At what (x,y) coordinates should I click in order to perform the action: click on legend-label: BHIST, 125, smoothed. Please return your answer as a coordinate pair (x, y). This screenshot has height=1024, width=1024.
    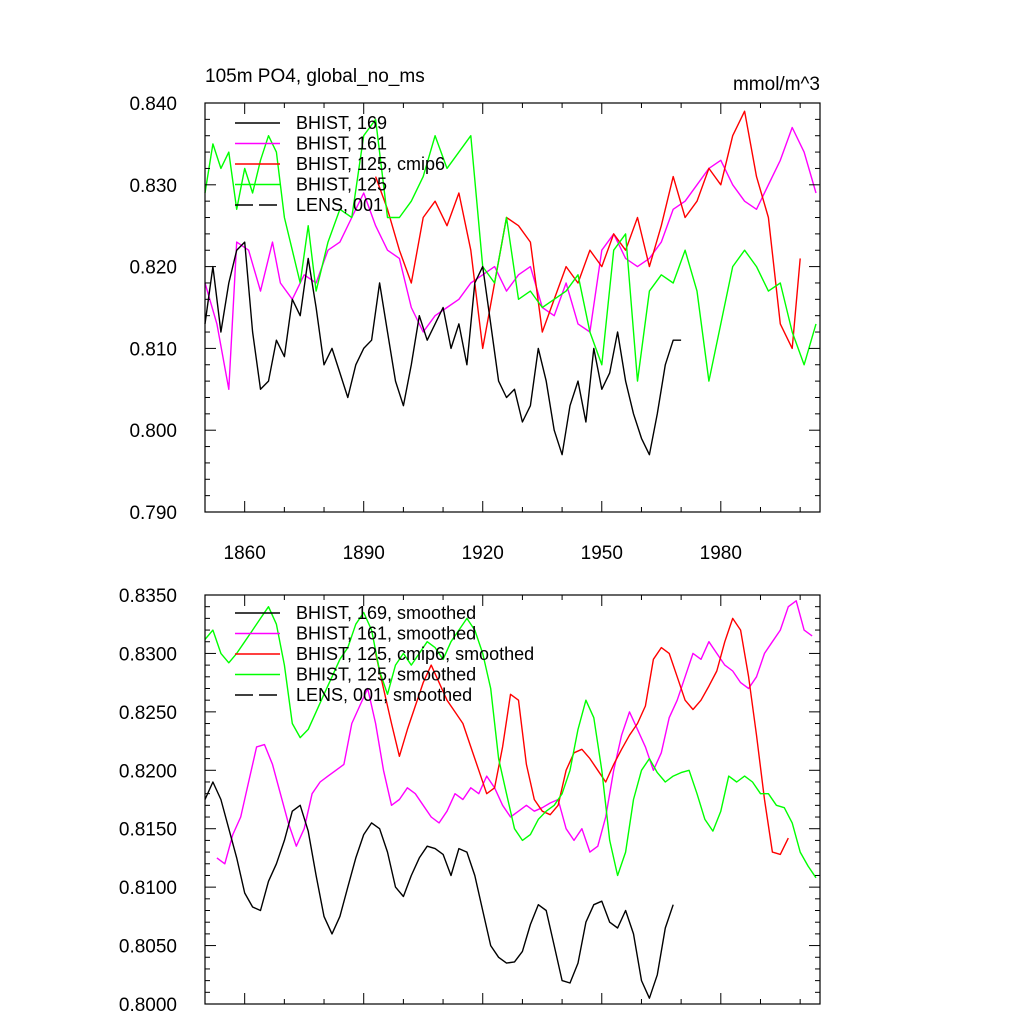
    Looking at the image, I should click on (386, 675).